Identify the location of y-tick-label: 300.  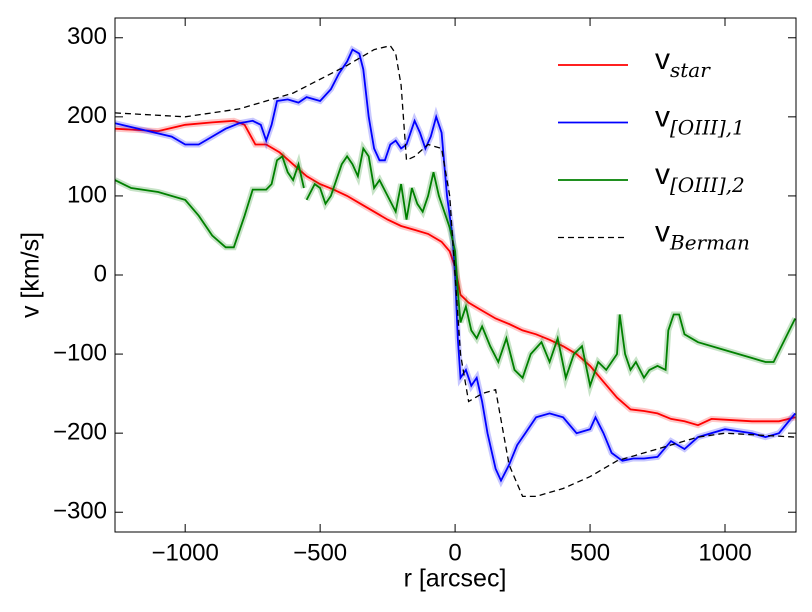
(87, 36).